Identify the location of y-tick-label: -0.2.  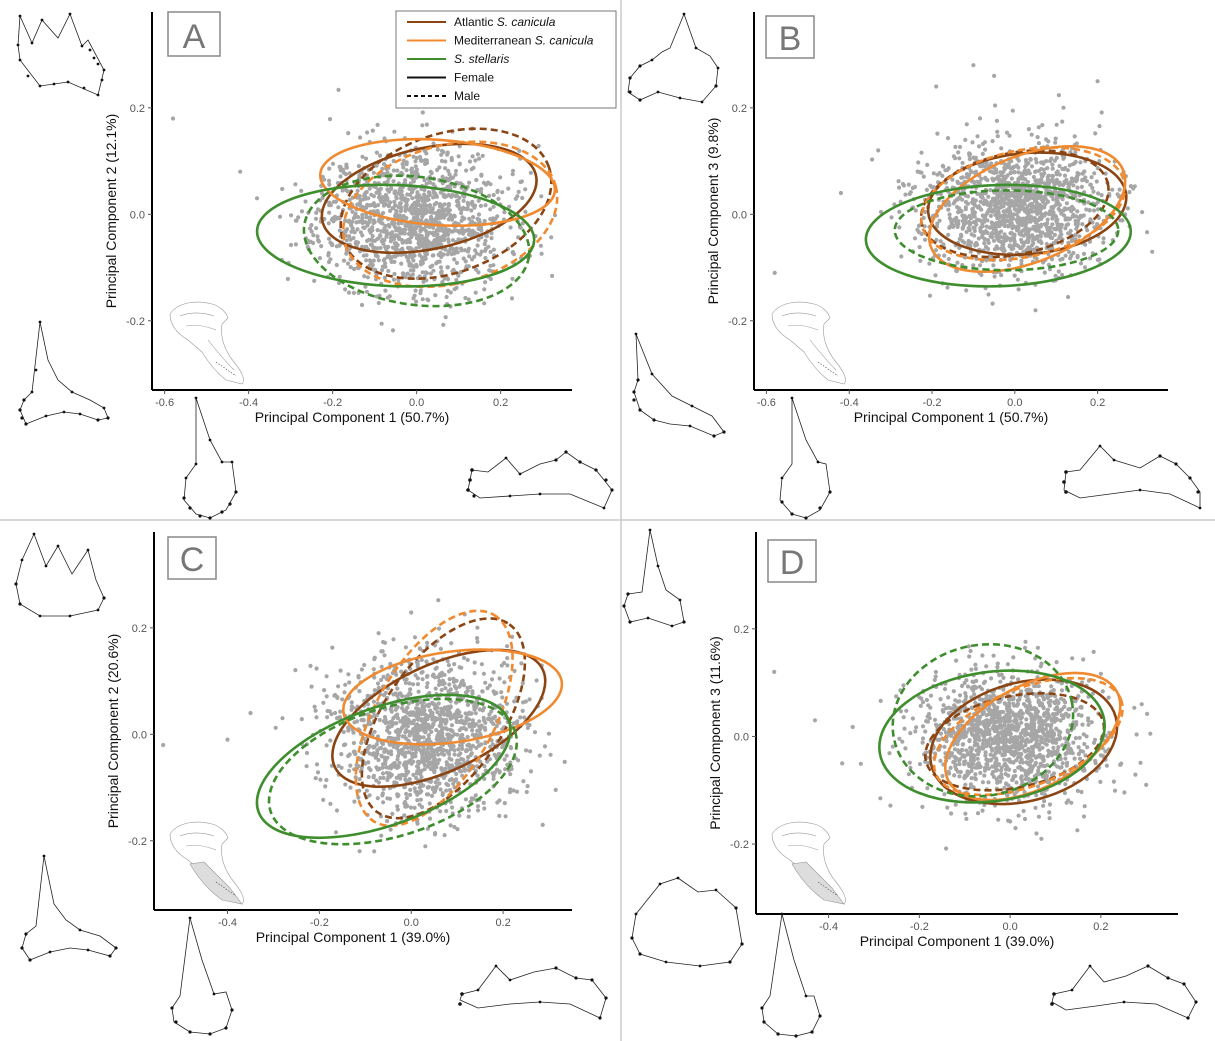
(737, 322).